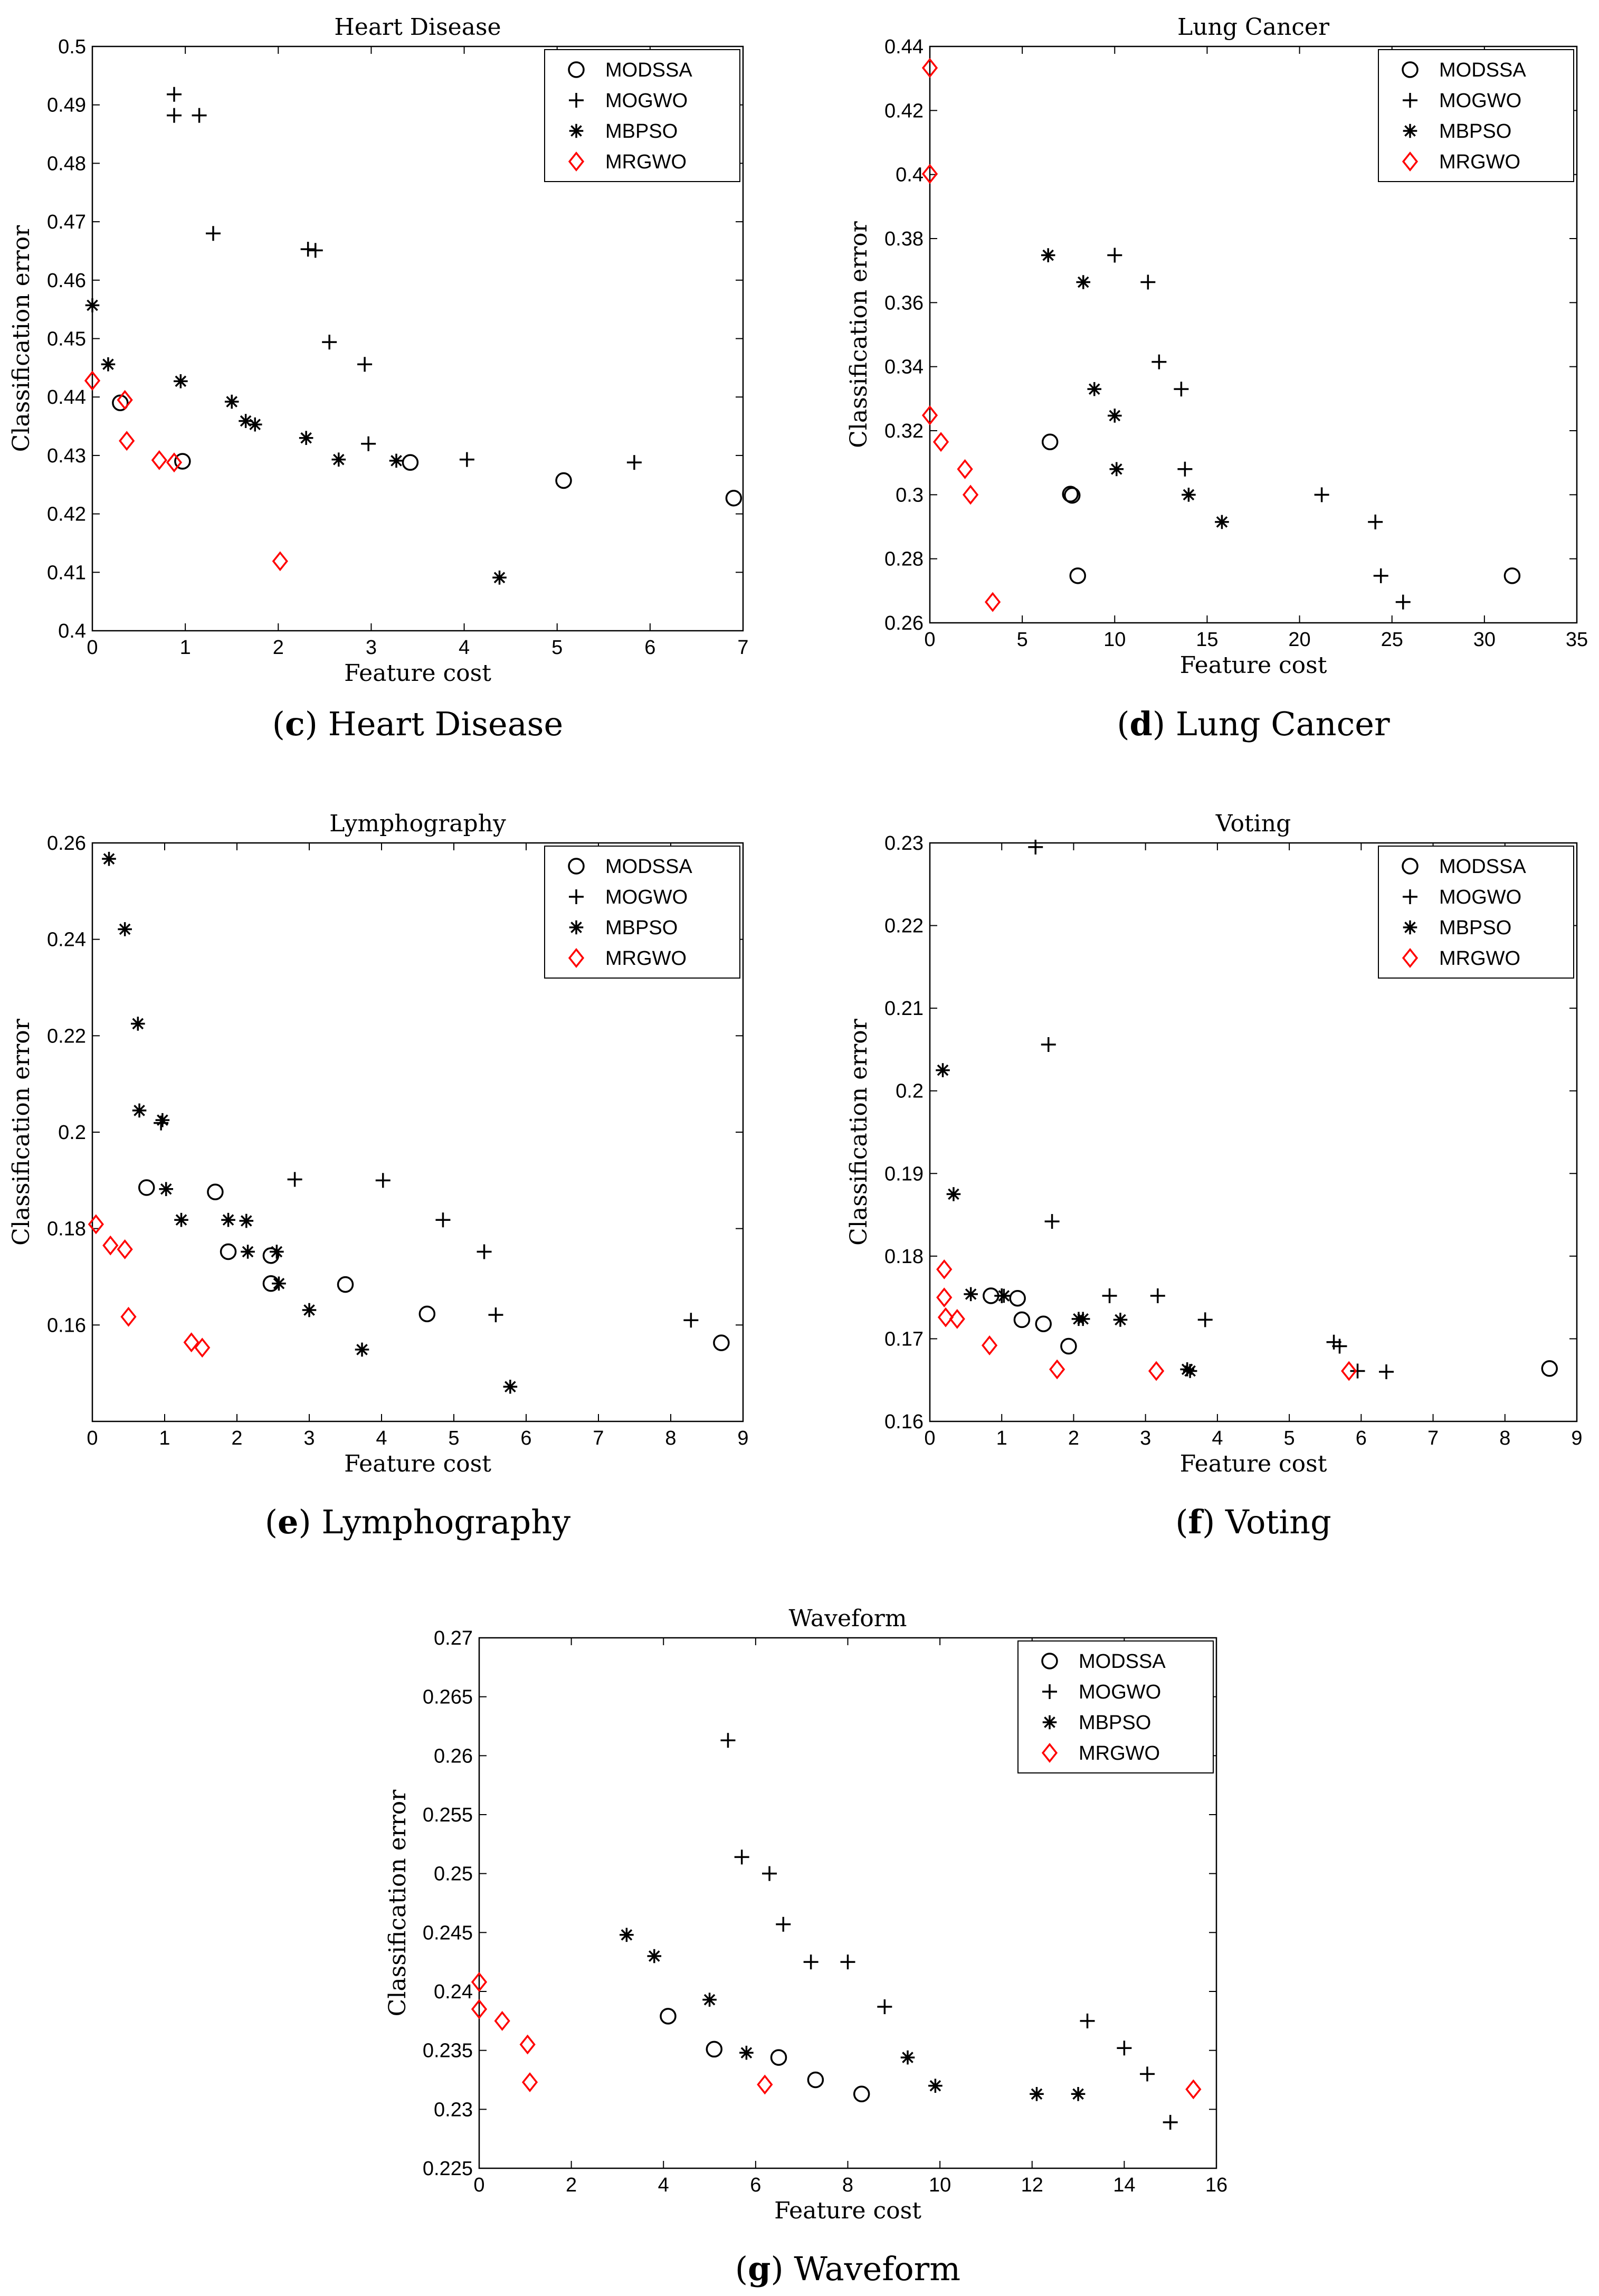 The height and width of the screenshot is (2296, 1599). Describe the element at coordinates (66, 339) in the screenshot. I see `y-tick-label: 0.45` at that location.